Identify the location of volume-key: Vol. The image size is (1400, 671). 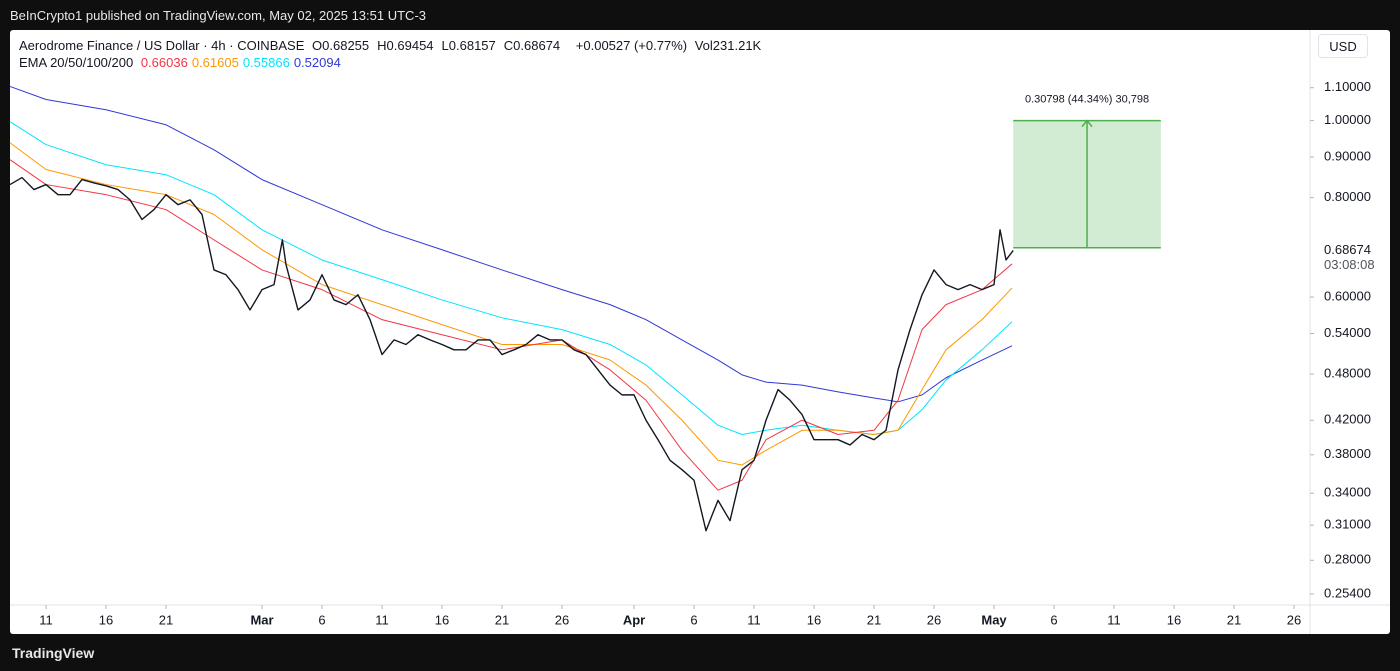
(703, 45).